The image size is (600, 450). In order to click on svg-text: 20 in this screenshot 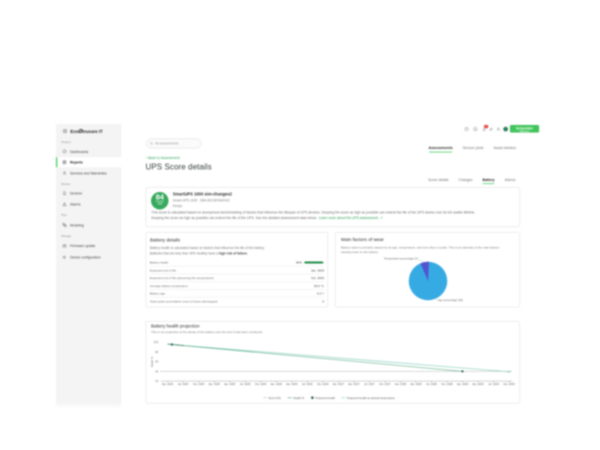, I will do `click(157, 381)`.